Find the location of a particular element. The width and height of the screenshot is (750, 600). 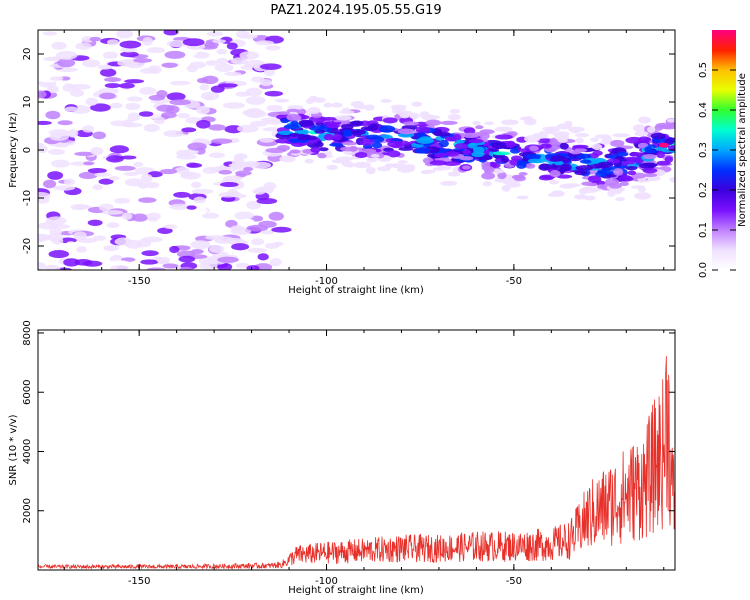

snr-xtick-label: -100 is located at coordinates (326, 581).